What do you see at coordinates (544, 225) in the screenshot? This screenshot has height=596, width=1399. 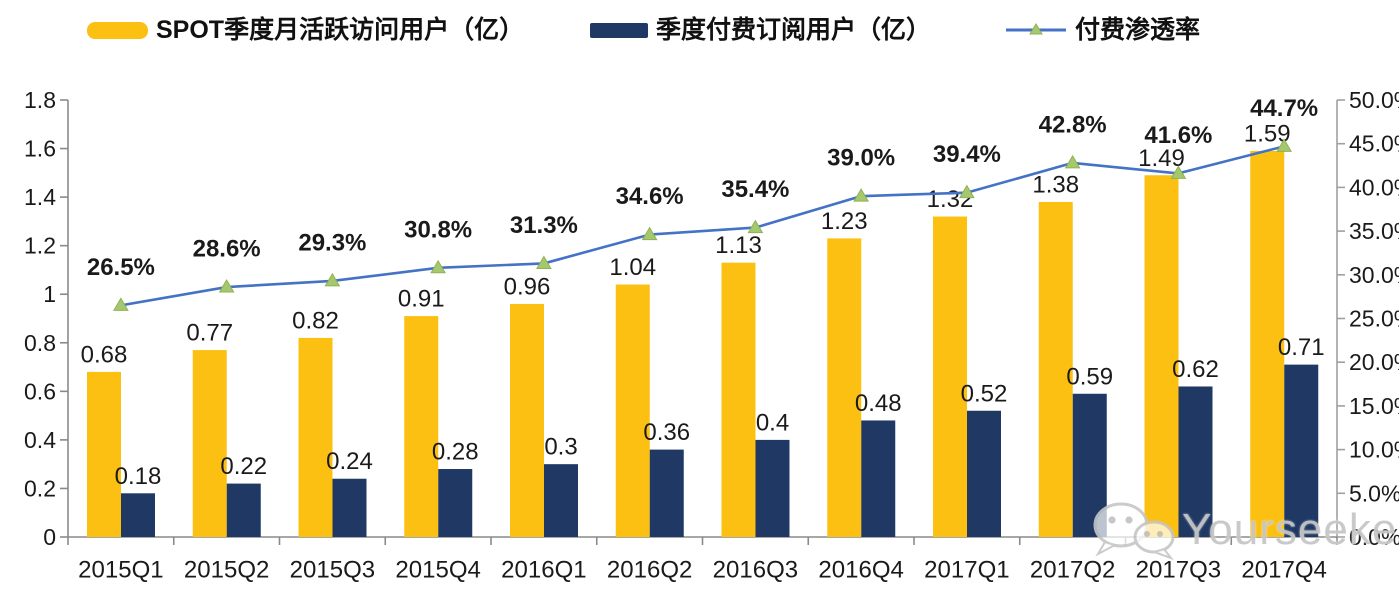 I see `penetration-value-label: 31.3%` at bounding box center [544, 225].